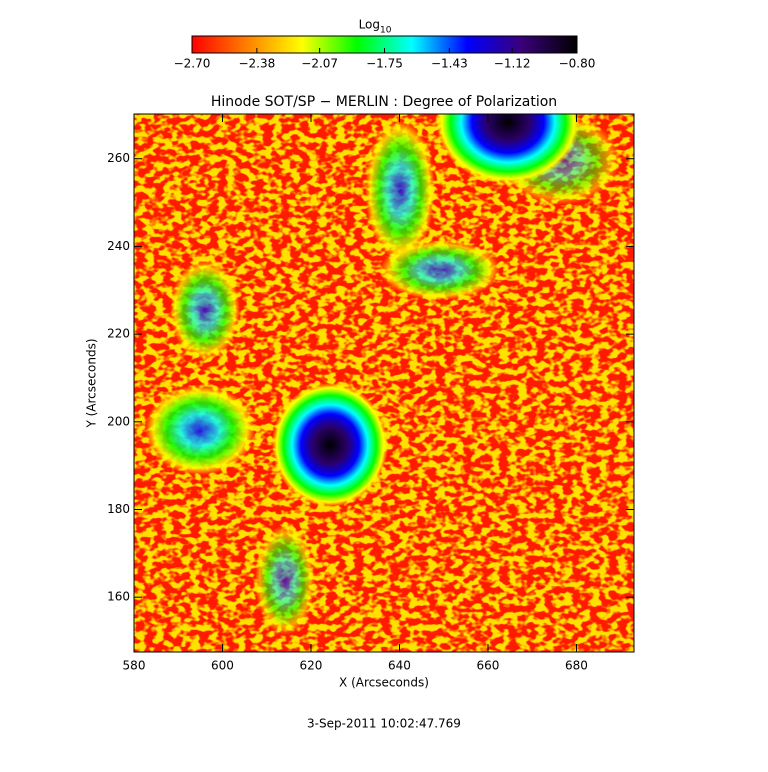  I want to click on colorbar-tick-label: −1.43, so click(449, 64).